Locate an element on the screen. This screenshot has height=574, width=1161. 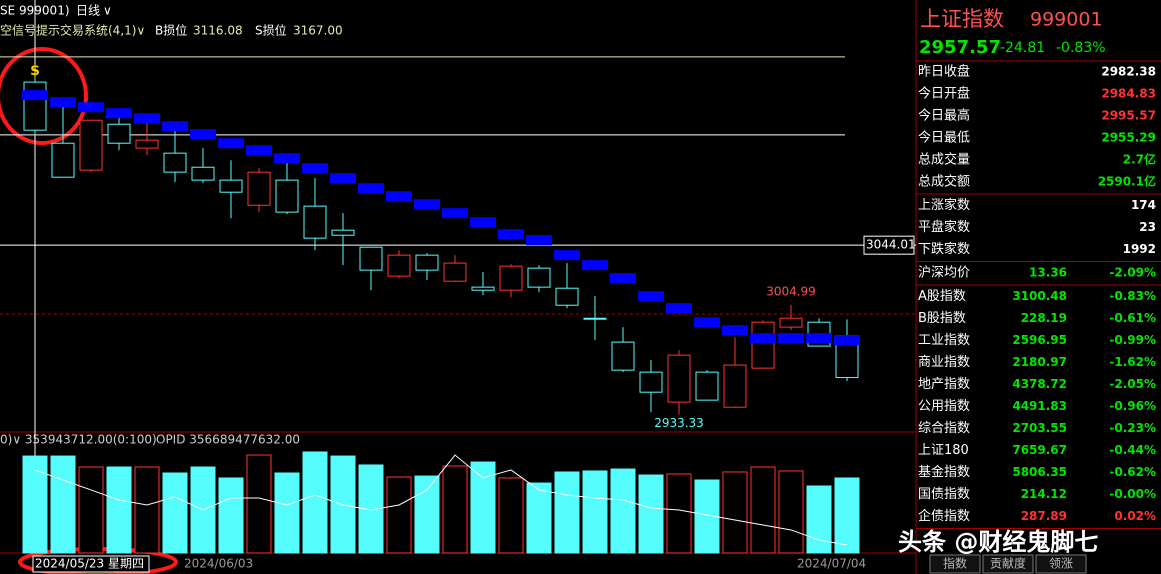
stop-name: B损位 is located at coordinates (171, 30).